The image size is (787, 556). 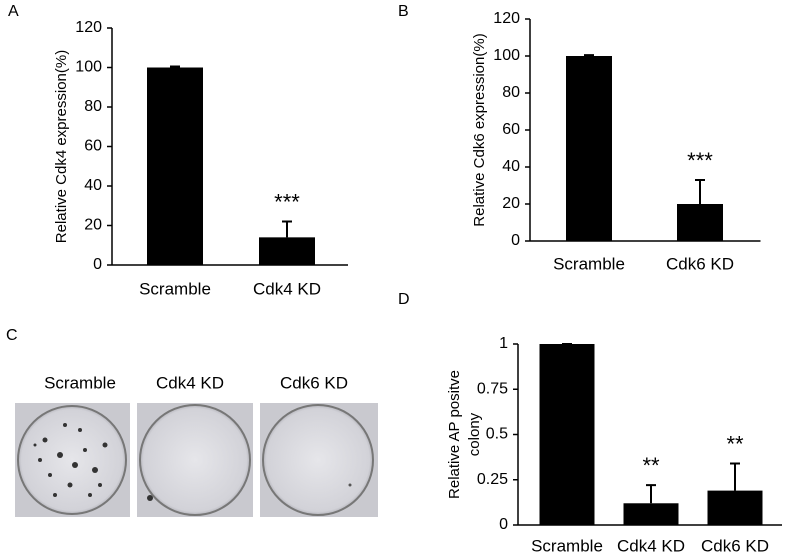 What do you see at coordinates (80, 382) in the screenshot?
I see `photo-caption: Scramble` at bounding box center [80, 382].